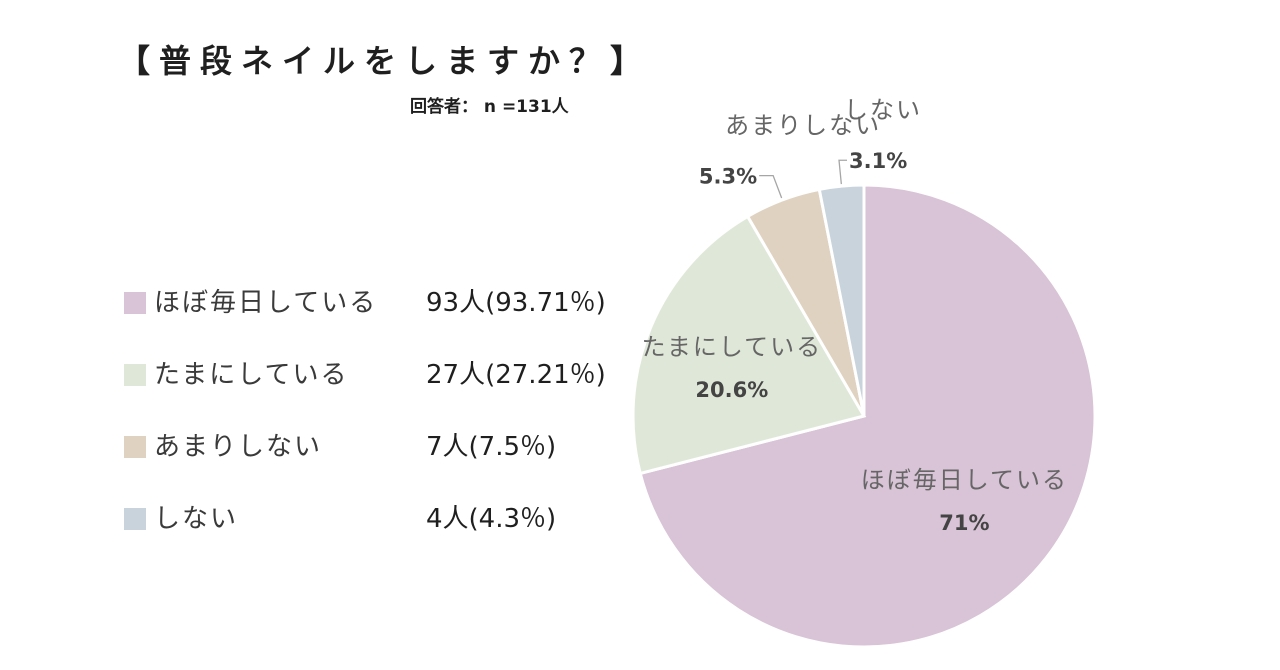 The height and width of the screenshot is (670, 1280). I want to click on legend-swatch-sometimes, so click(135, 375).